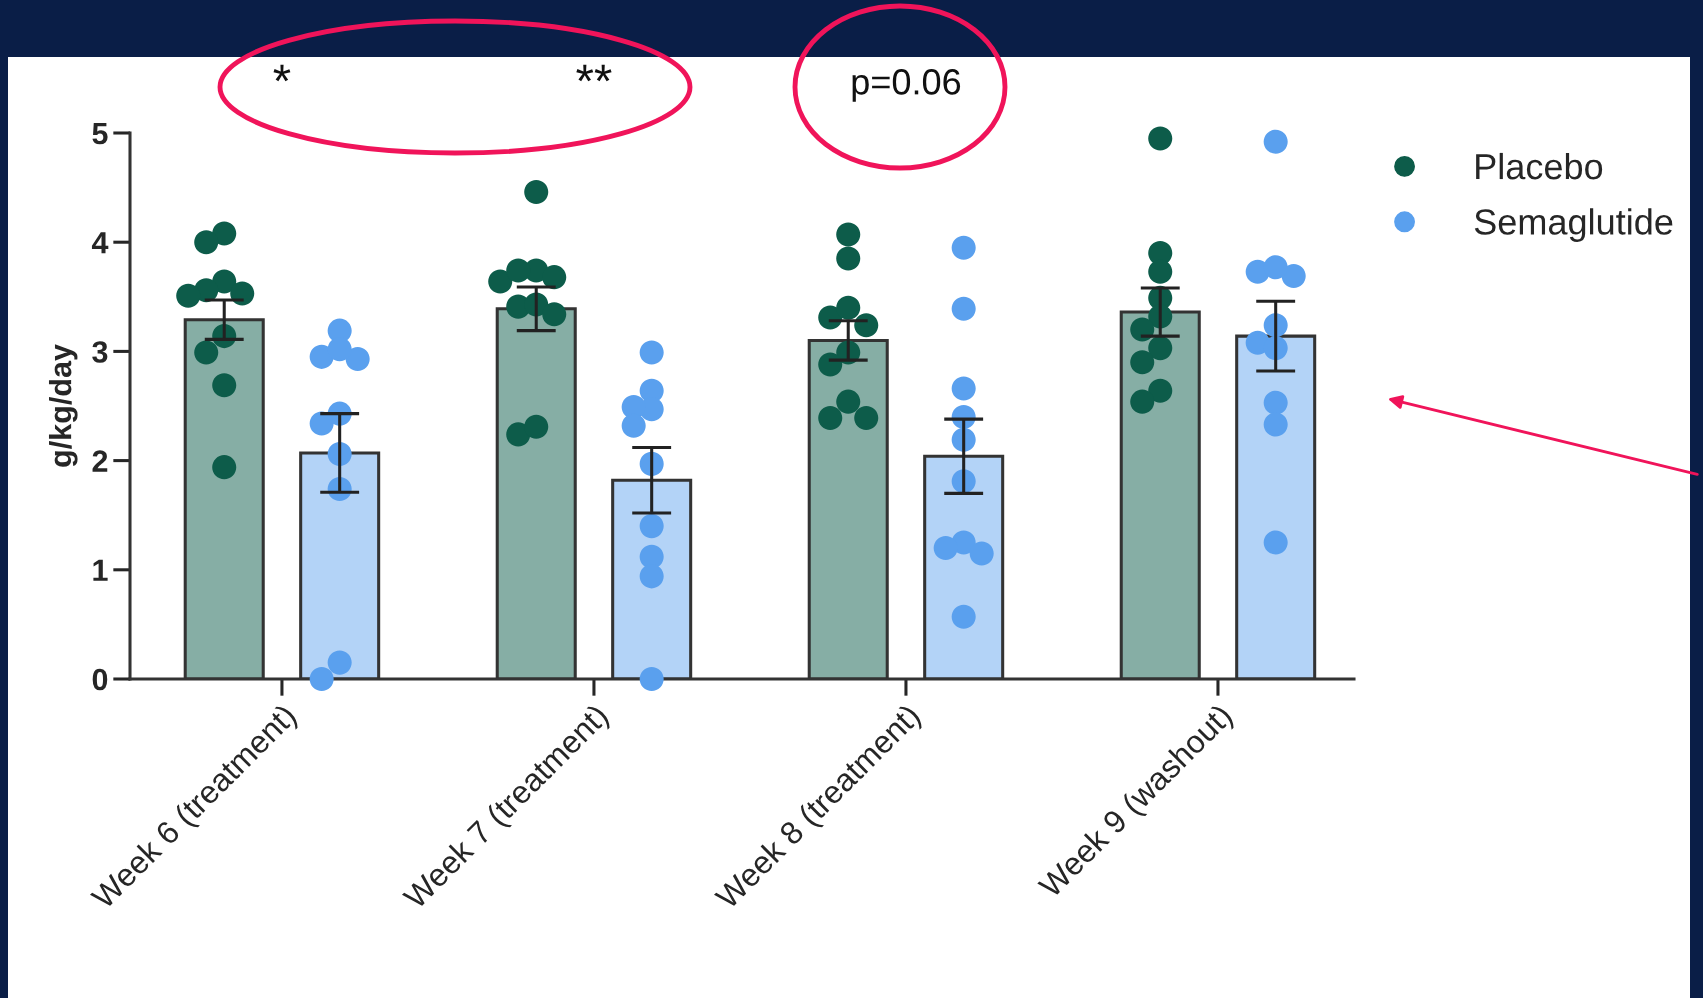 This screenshot has width=1703, height=998. What do you see at coordinates (100, 134) in the screenshot?
I see `y-tick-label: 5` at bounding box center [100, 134].